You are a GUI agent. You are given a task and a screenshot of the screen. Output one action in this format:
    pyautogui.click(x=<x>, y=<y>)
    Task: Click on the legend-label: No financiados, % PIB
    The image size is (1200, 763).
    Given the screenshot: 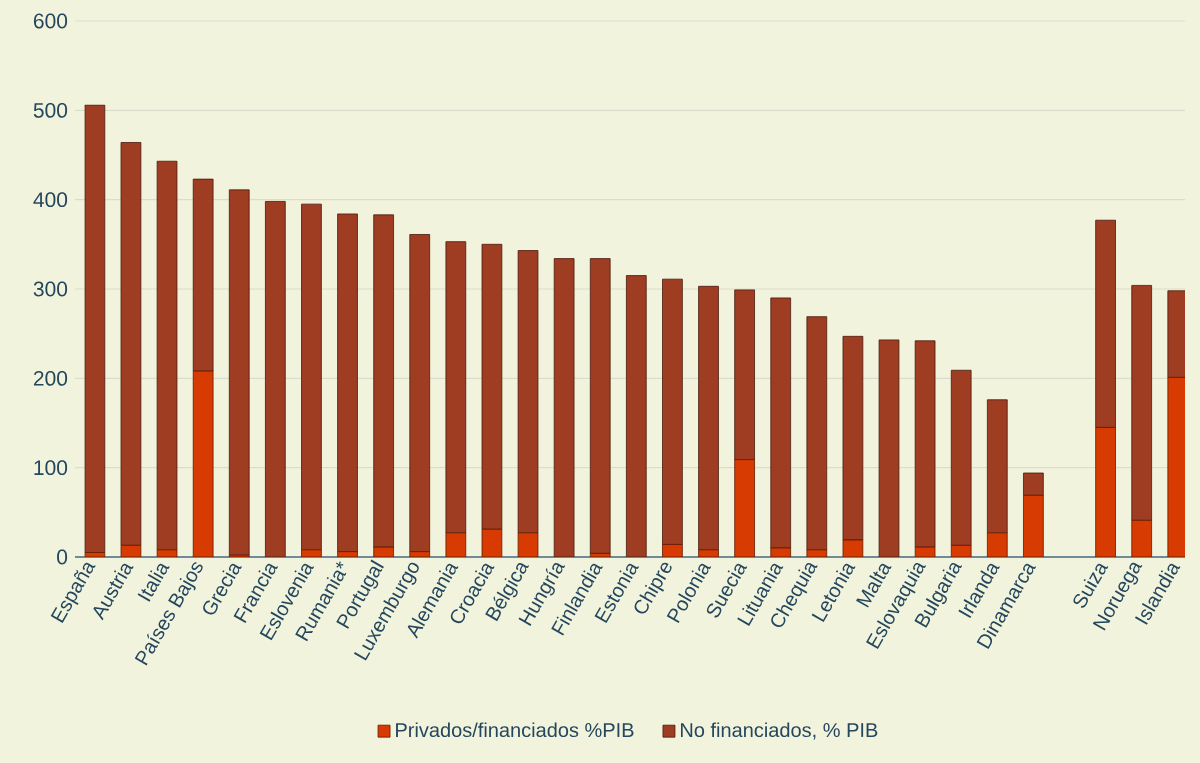 What is the action you would take?
    pyautogui.click(x=779, y=731)
    